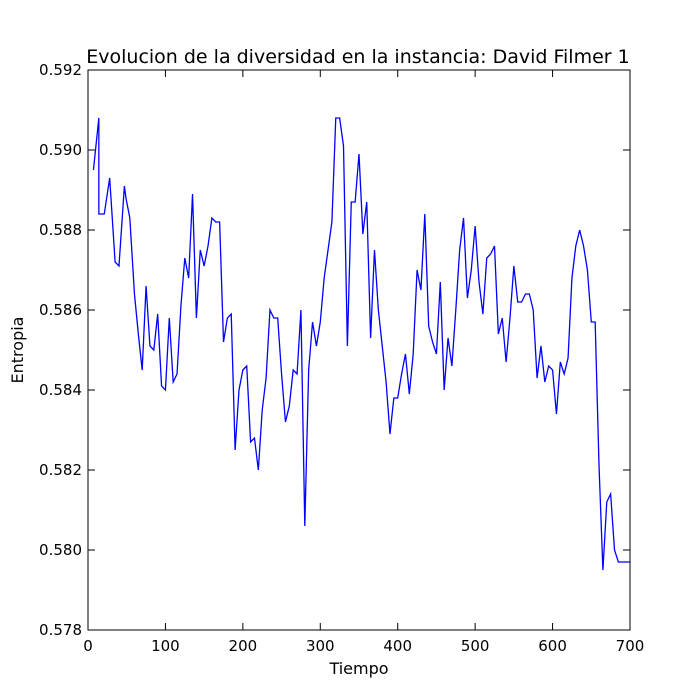 Image resolution: width=700 pixels, height=700 pixels. I want to click on x-tick-label: 100, so click(165, 646).